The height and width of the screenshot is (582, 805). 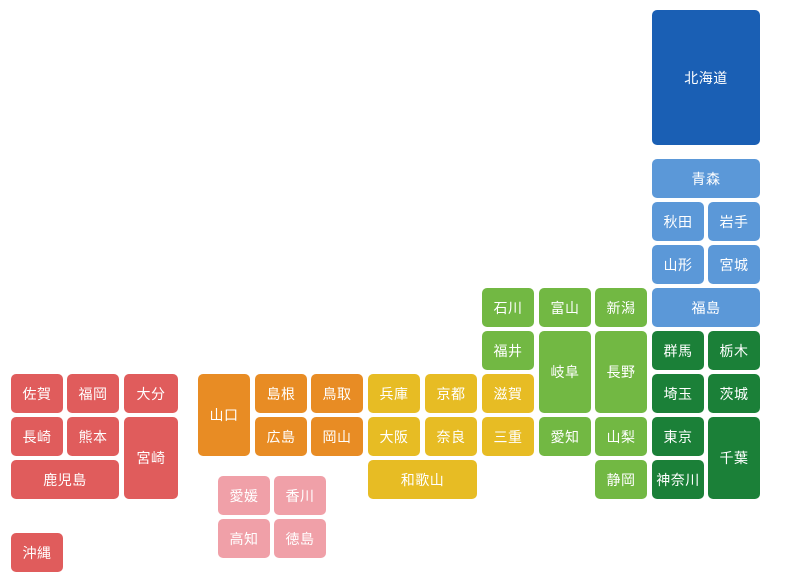 I want to click on prefecture-aichi: 愛知, so click(x=565, y=436).